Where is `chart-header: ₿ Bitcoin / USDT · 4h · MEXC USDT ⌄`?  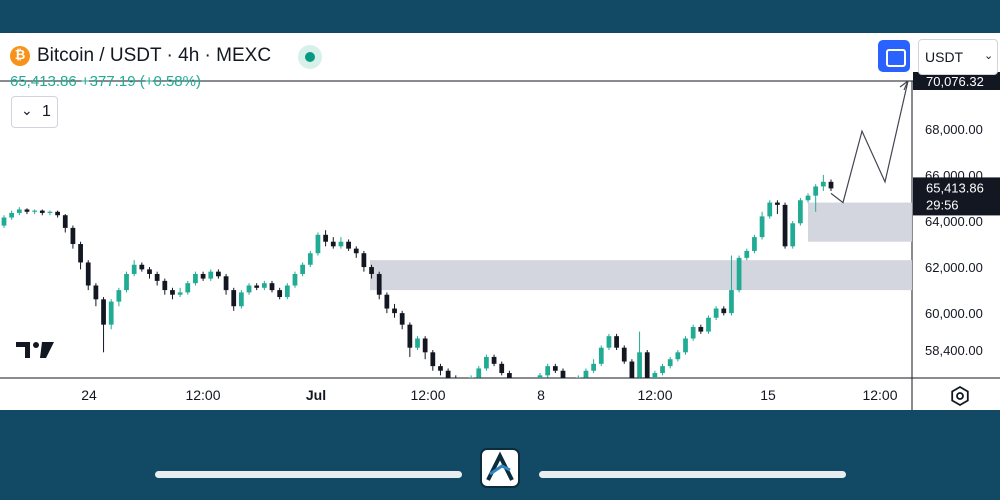
chart-header: ₿ Bitcoin / USDT · 4h · MEXC USDT ⌄ is located at coordinates (500, 57).